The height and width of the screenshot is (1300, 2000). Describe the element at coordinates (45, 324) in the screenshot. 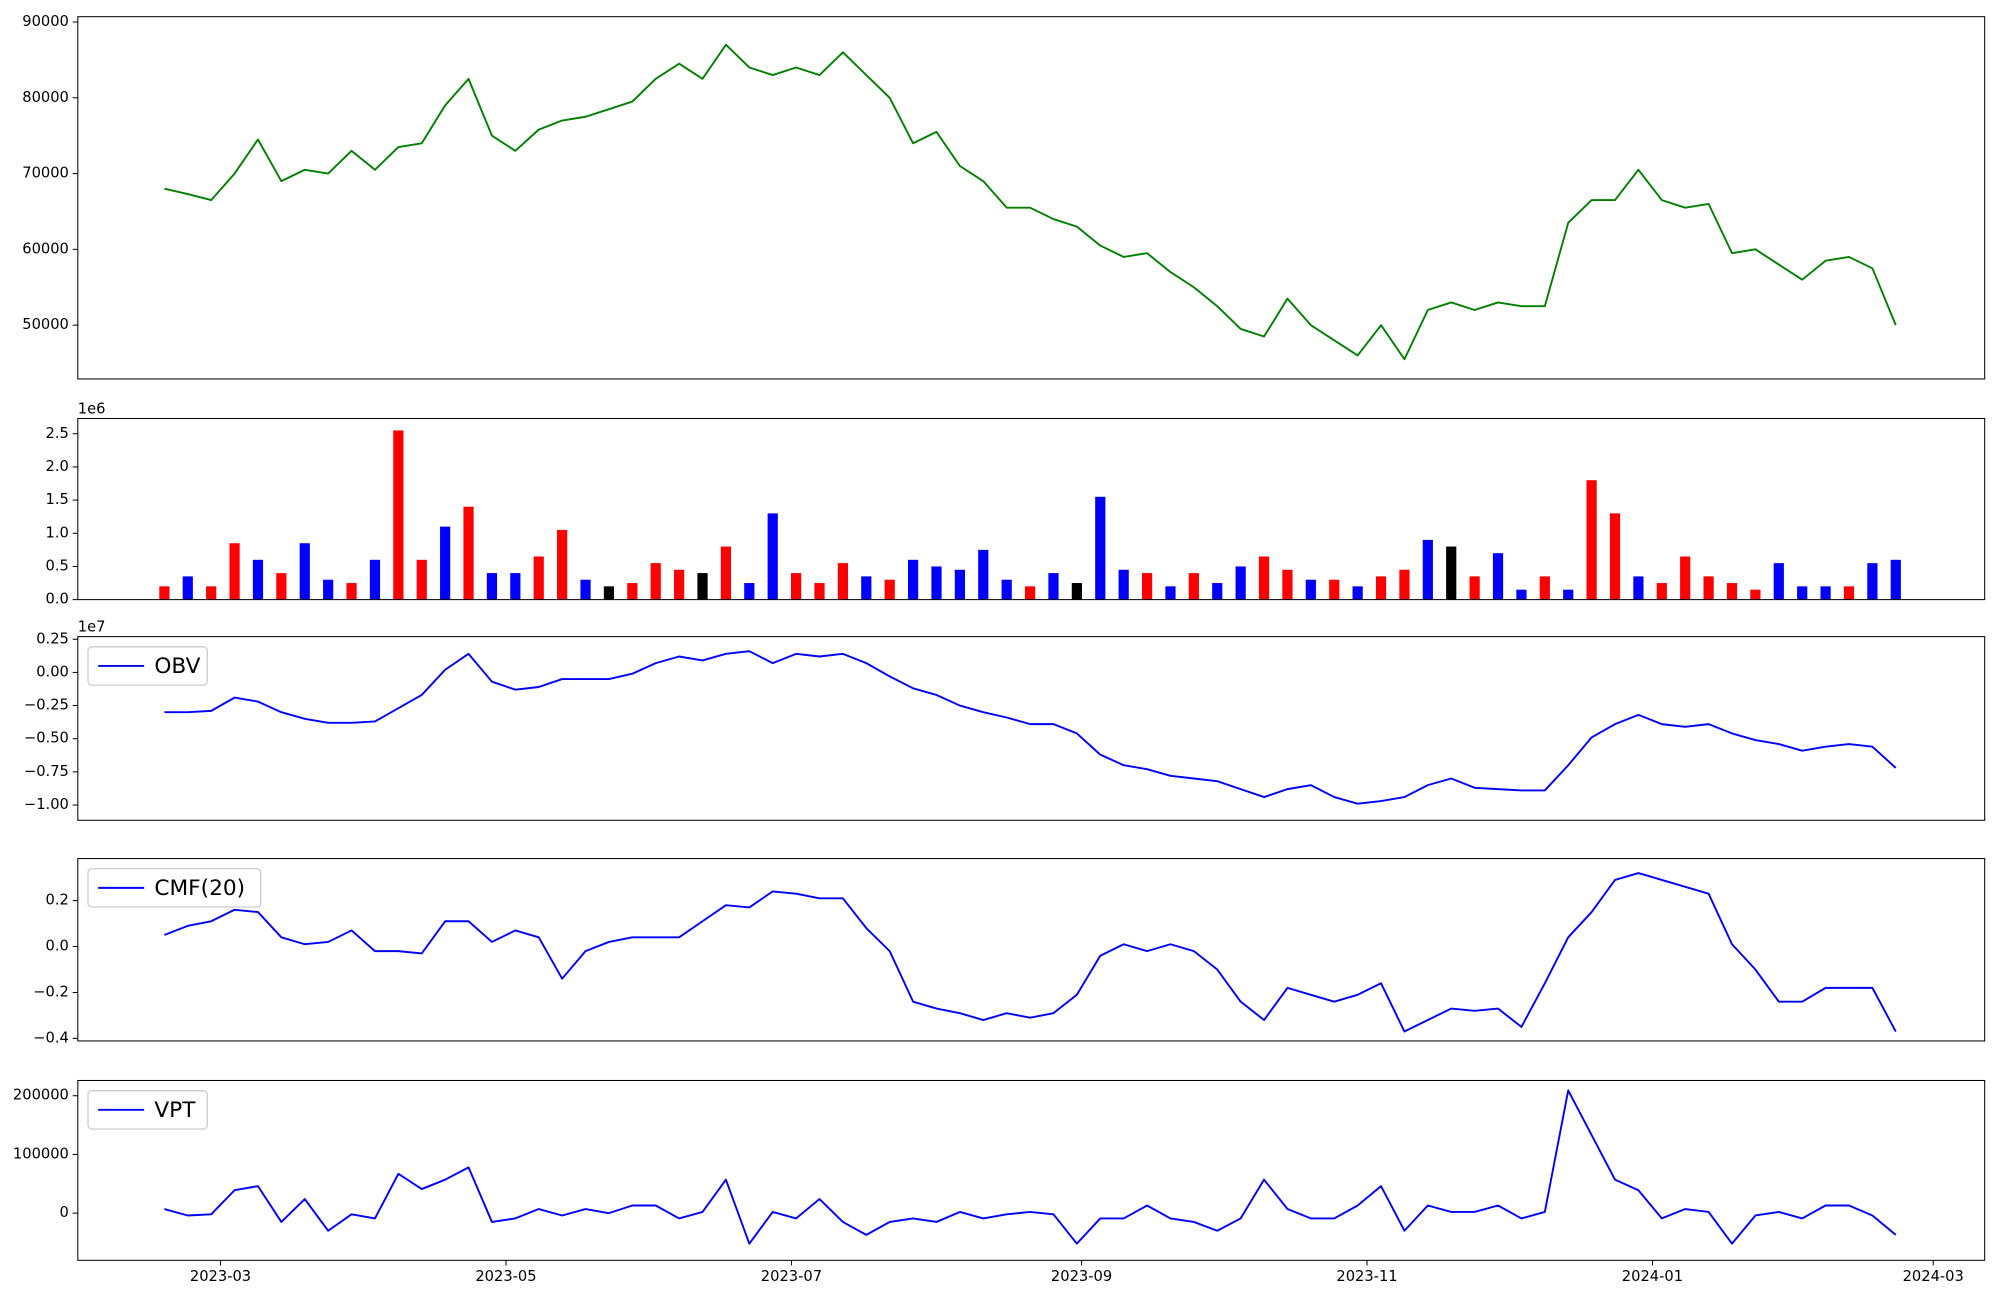

I see `y-tick-label: 50000` at that location.